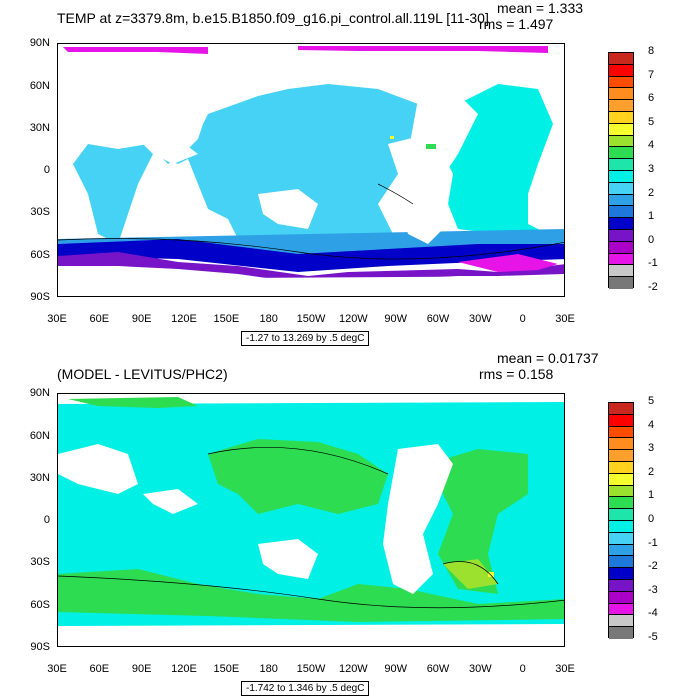  Describe the element at coordinates (184, 669) in the screenshot. I see `bottom-lon-label: 120E` at that location.